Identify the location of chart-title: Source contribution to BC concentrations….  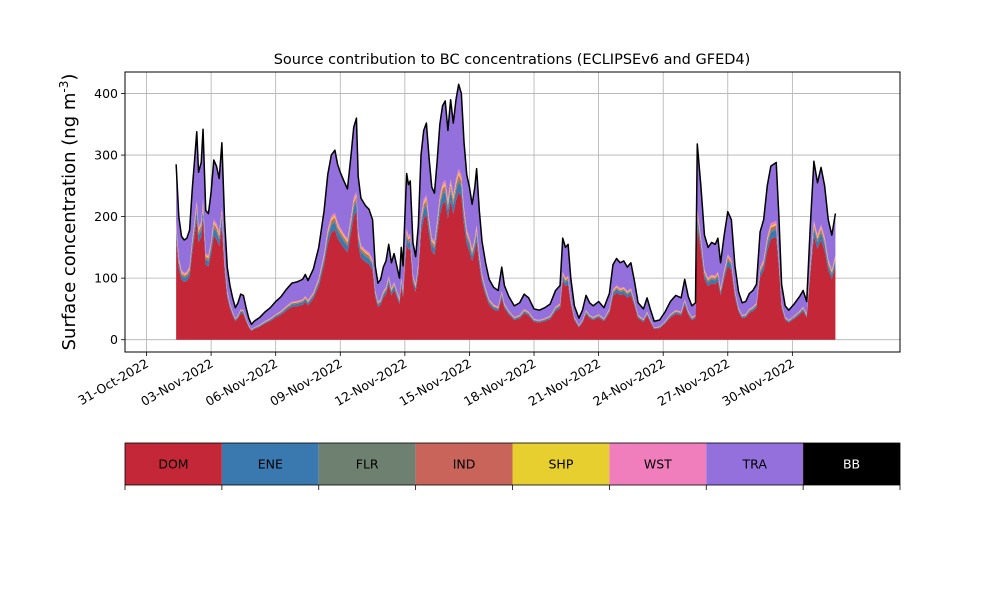
(512, 60).